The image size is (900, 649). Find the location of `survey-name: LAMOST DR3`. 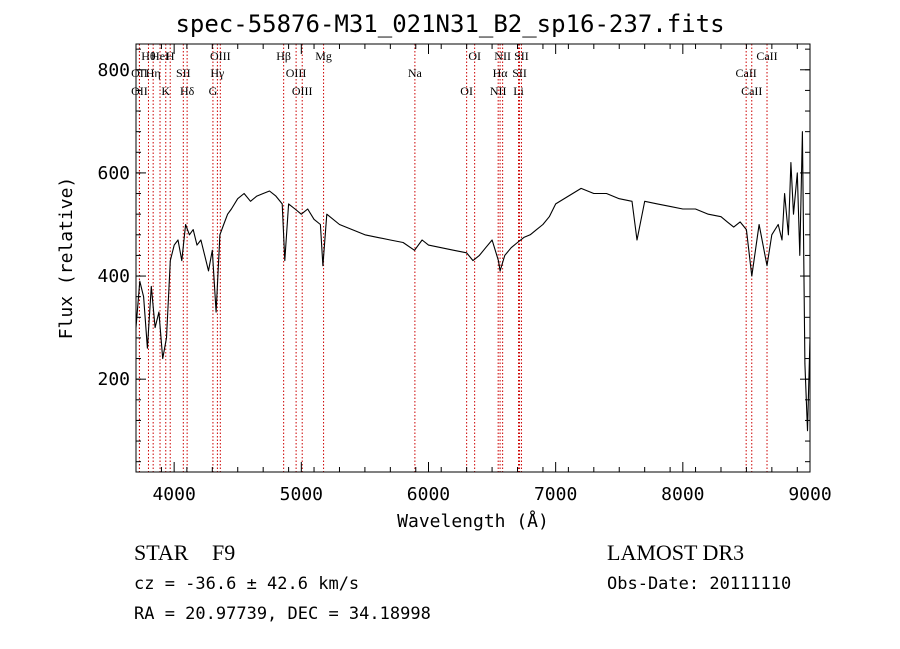

survey-name: LAMOST DR3 is located at coordinates (676, 552).